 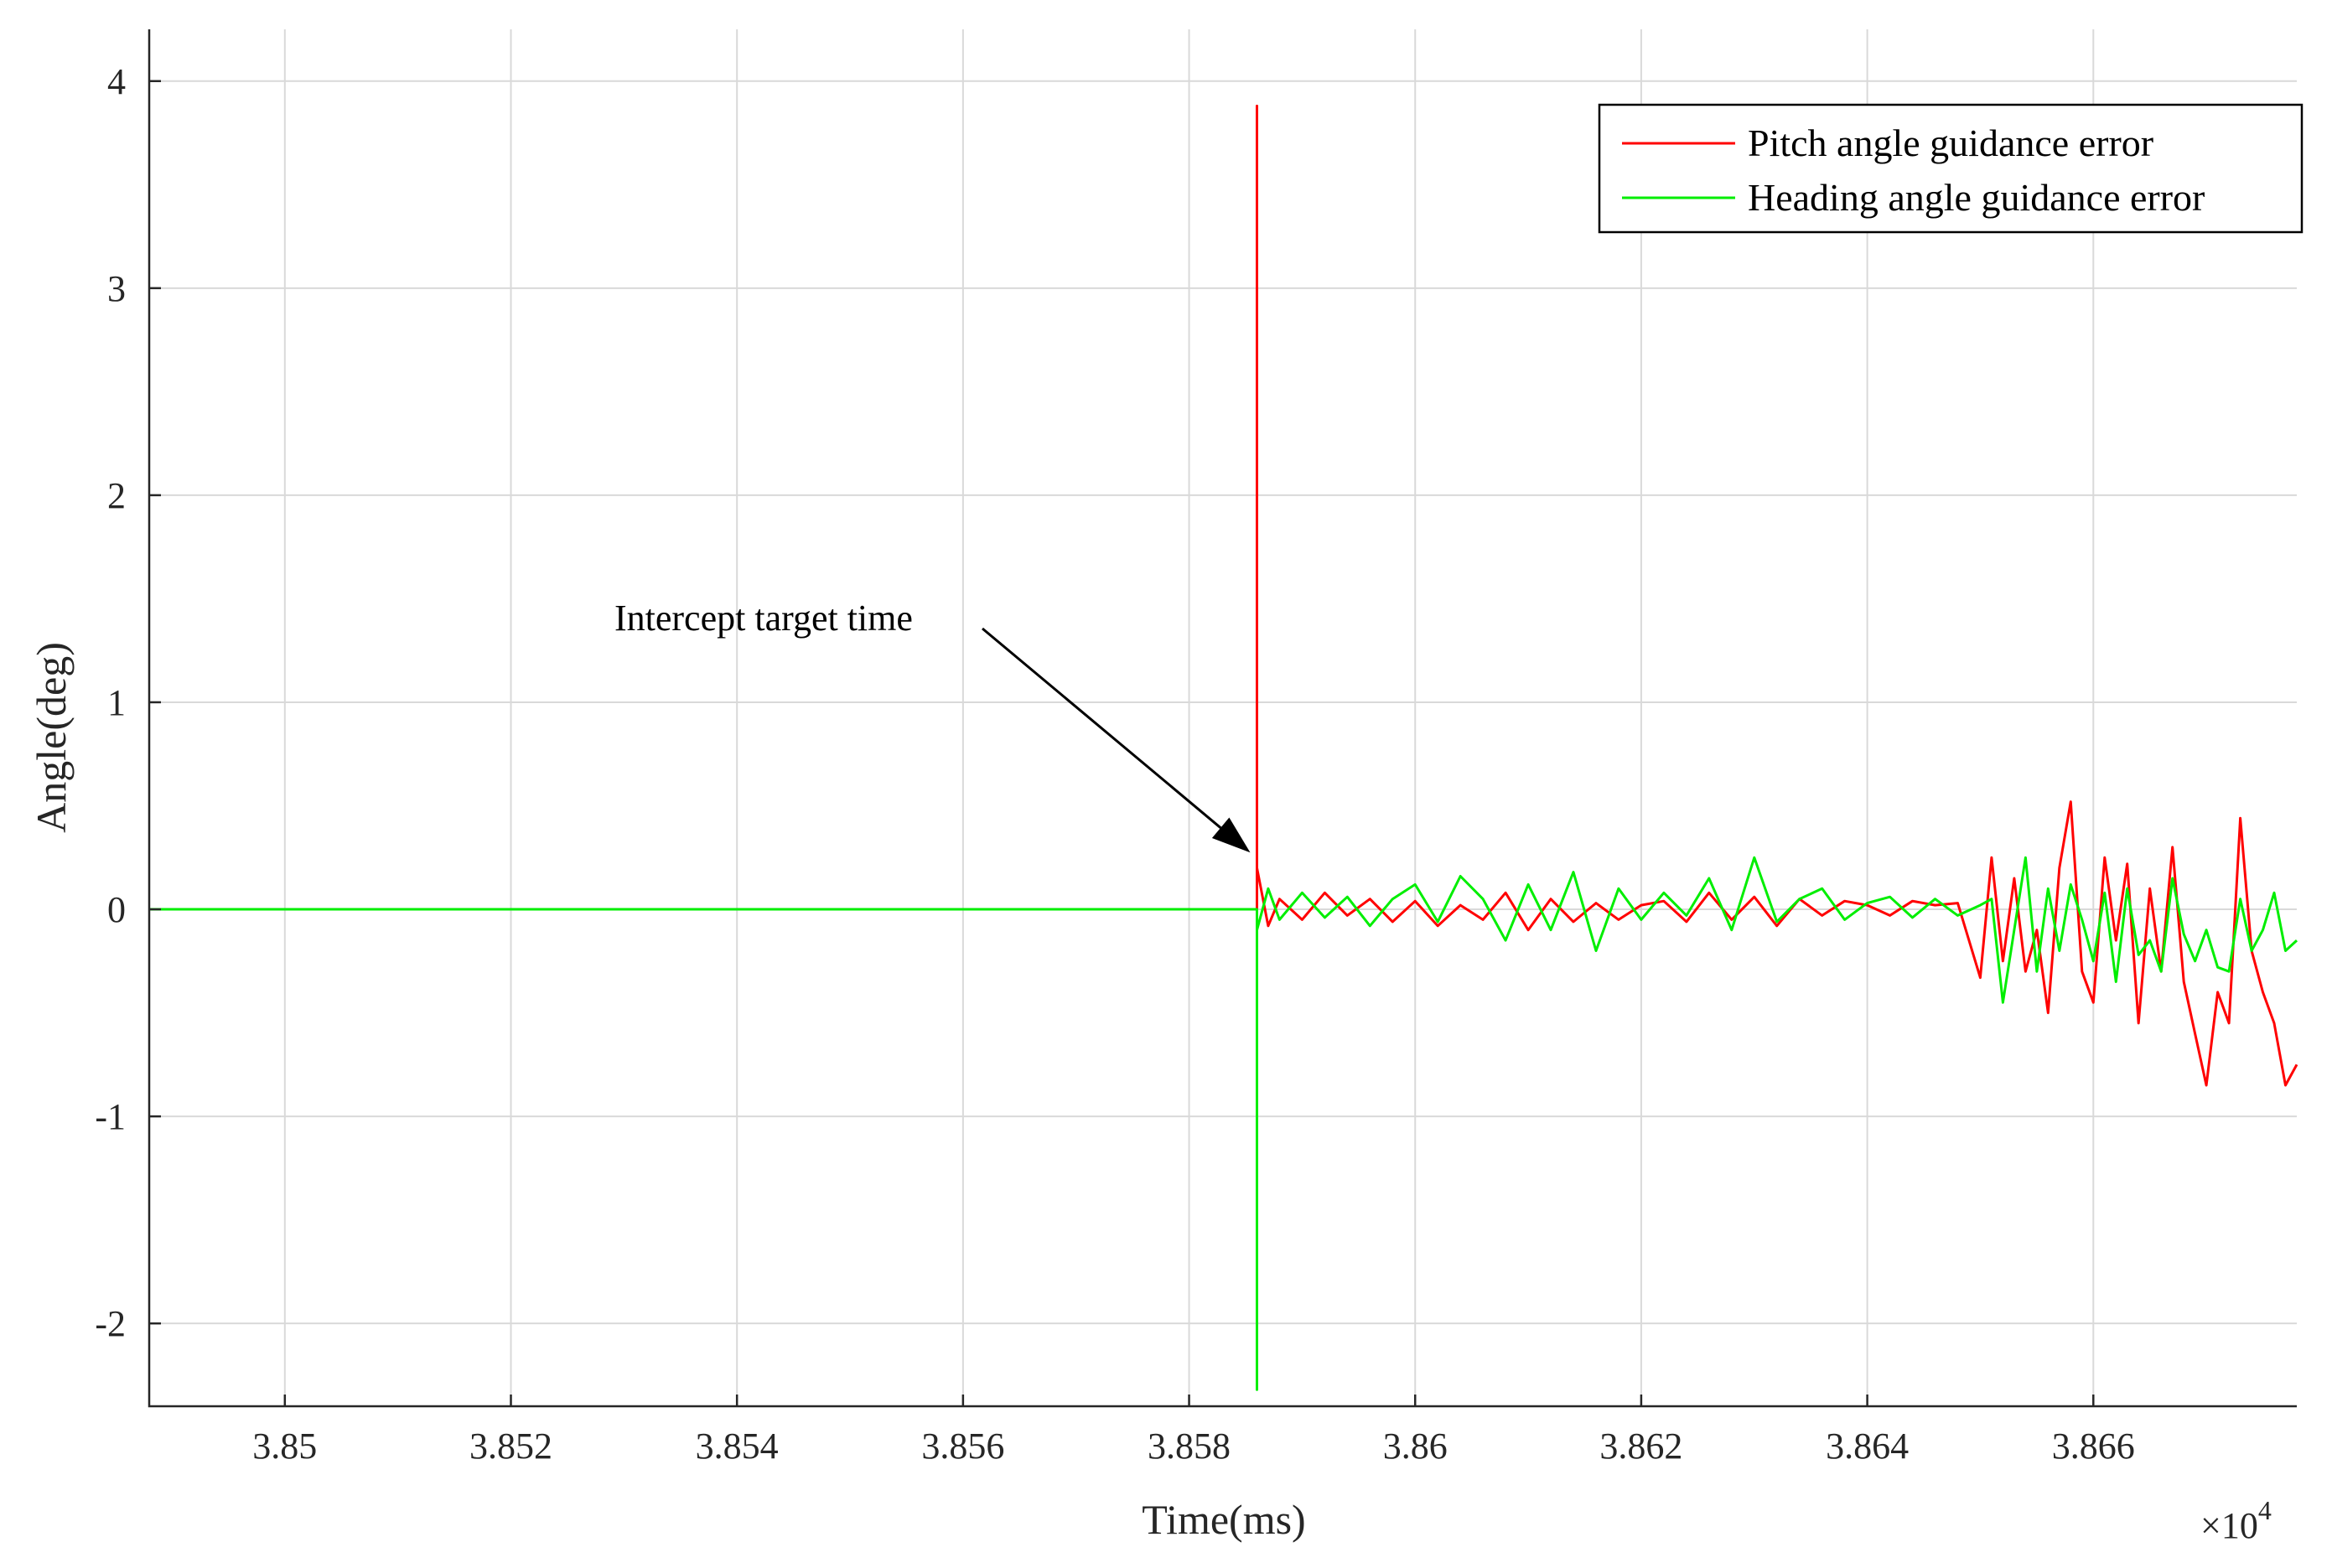 What do you see at coordinates (1977, 198) in the screenshot?
I see `legend-label-heading: Heading angle guidance error` at bounding box center [1977, 198].